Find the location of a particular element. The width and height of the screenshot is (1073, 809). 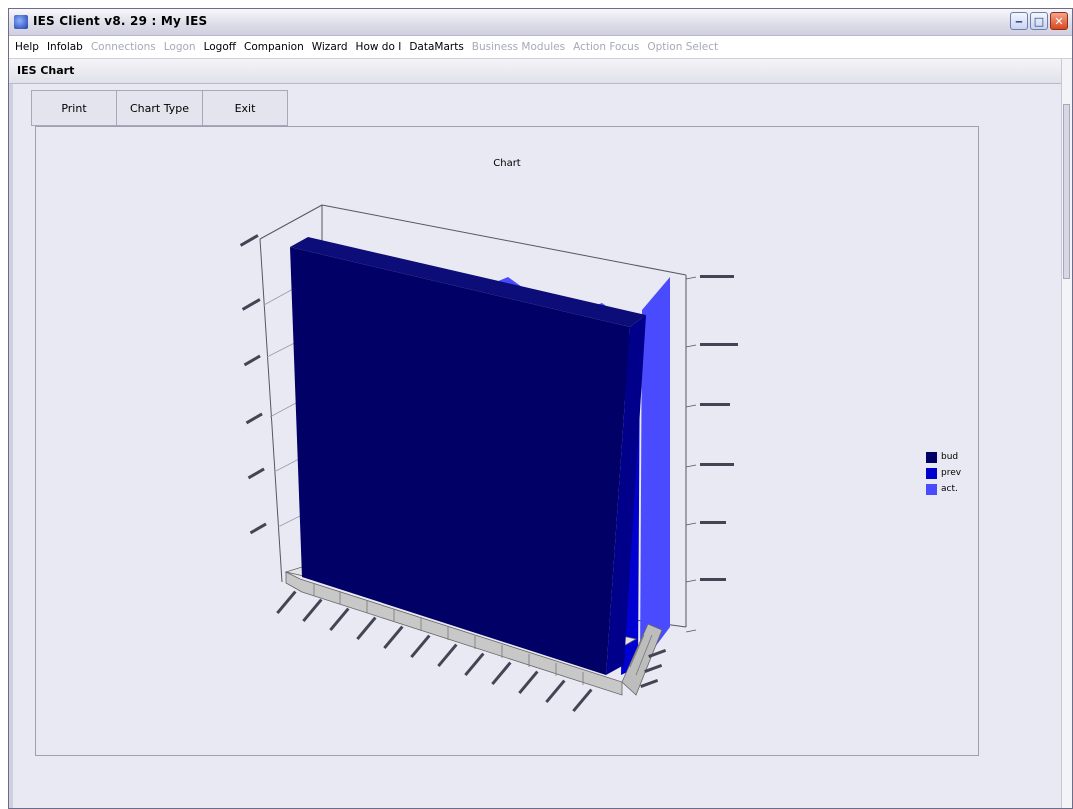

minimize-icon: ‒ is located at coordinates (1019, 21).